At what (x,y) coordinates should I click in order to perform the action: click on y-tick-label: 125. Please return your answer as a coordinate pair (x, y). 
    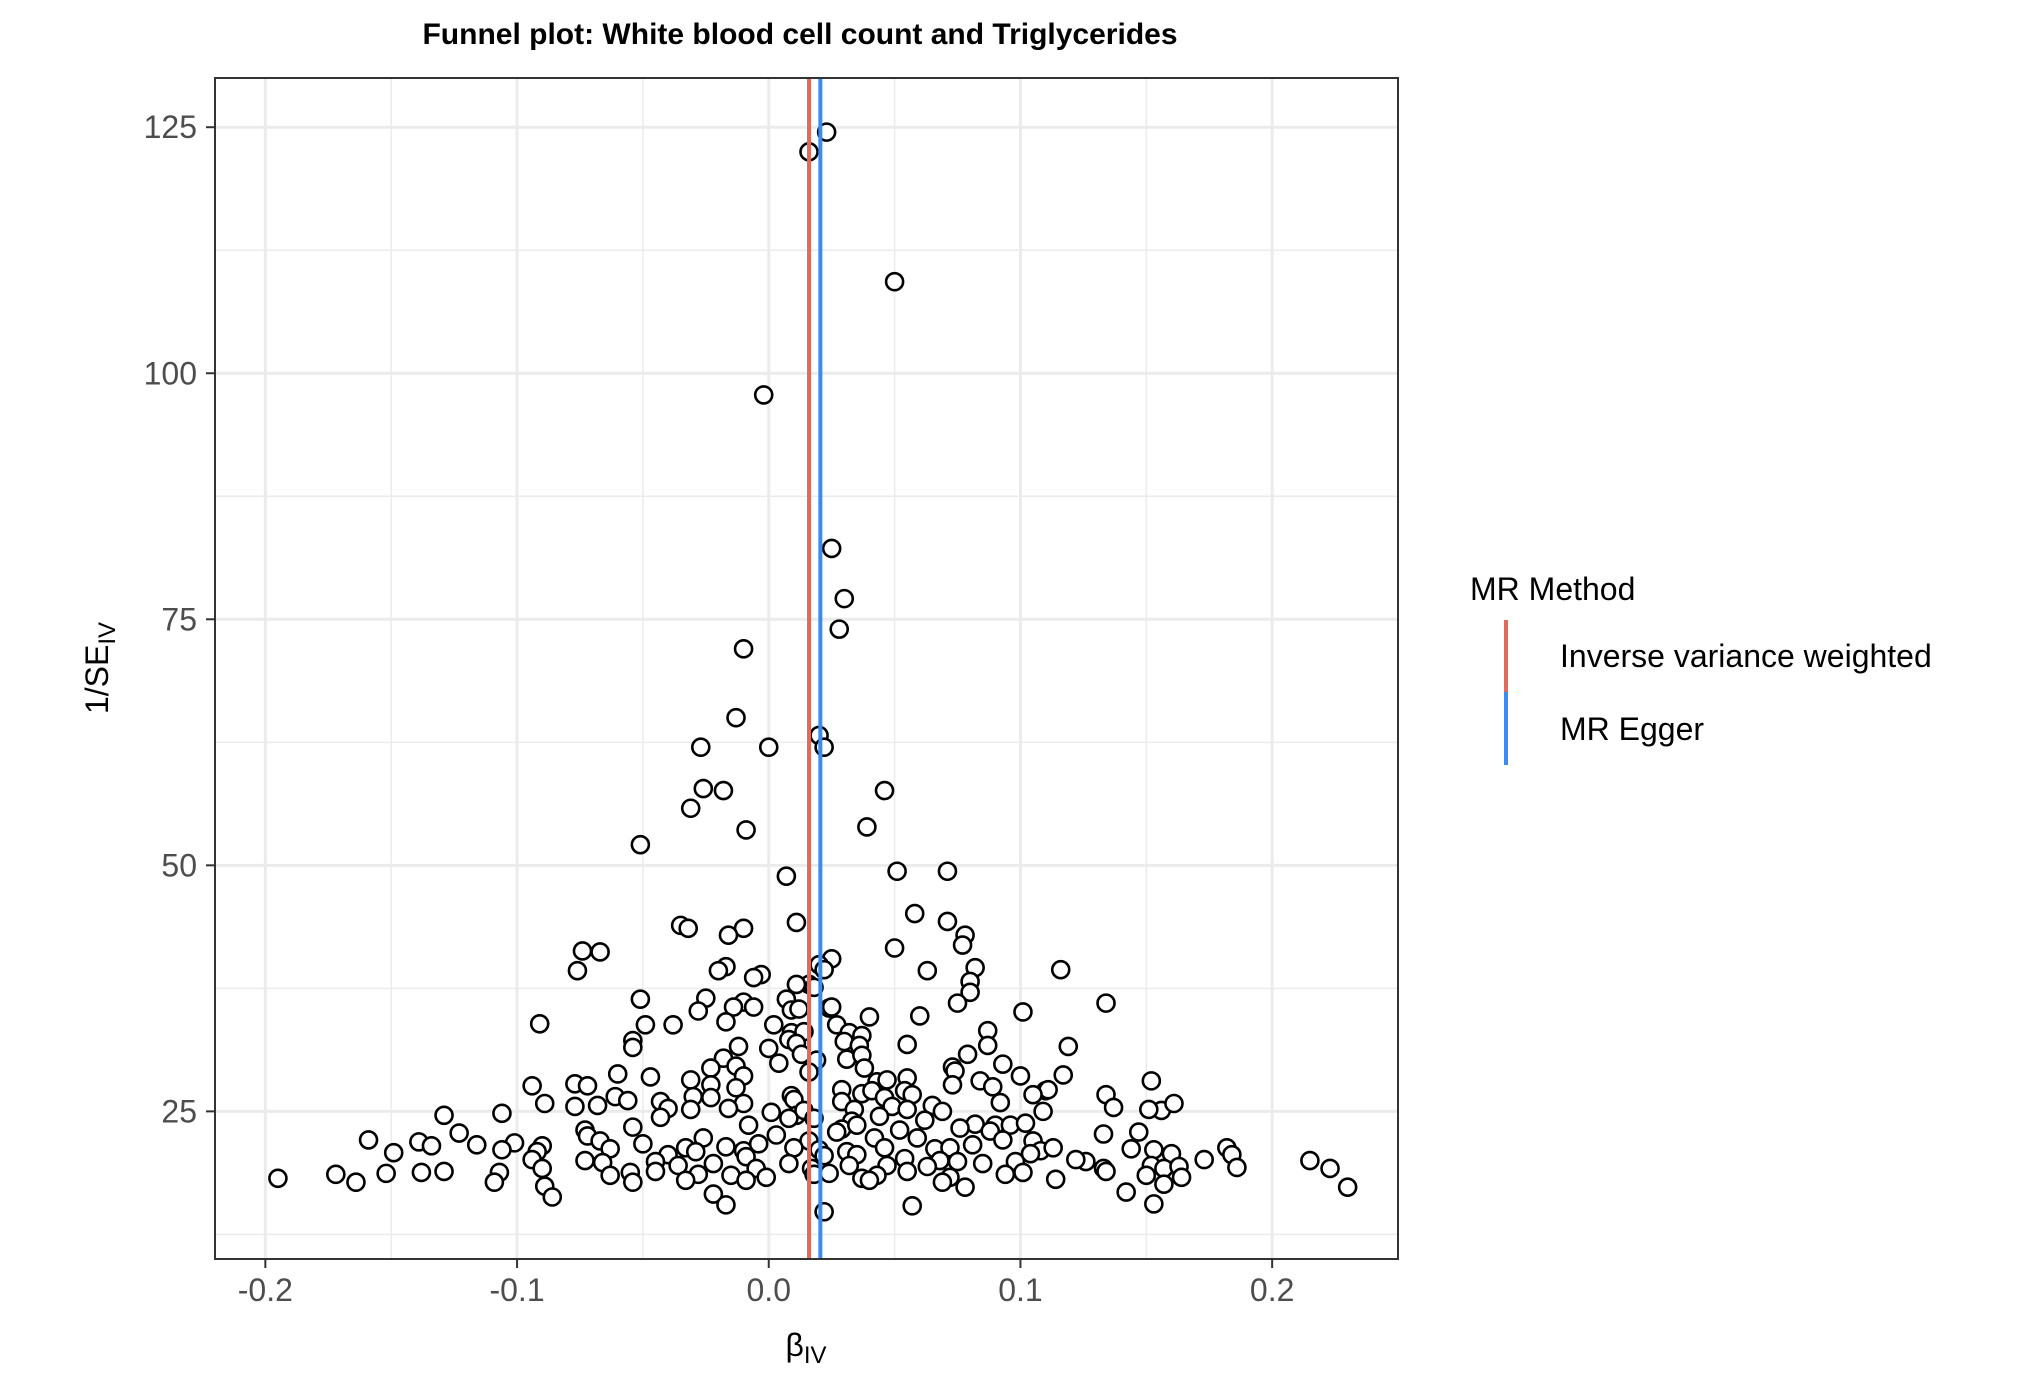
    Looking at the image, I should click on (170, 127).